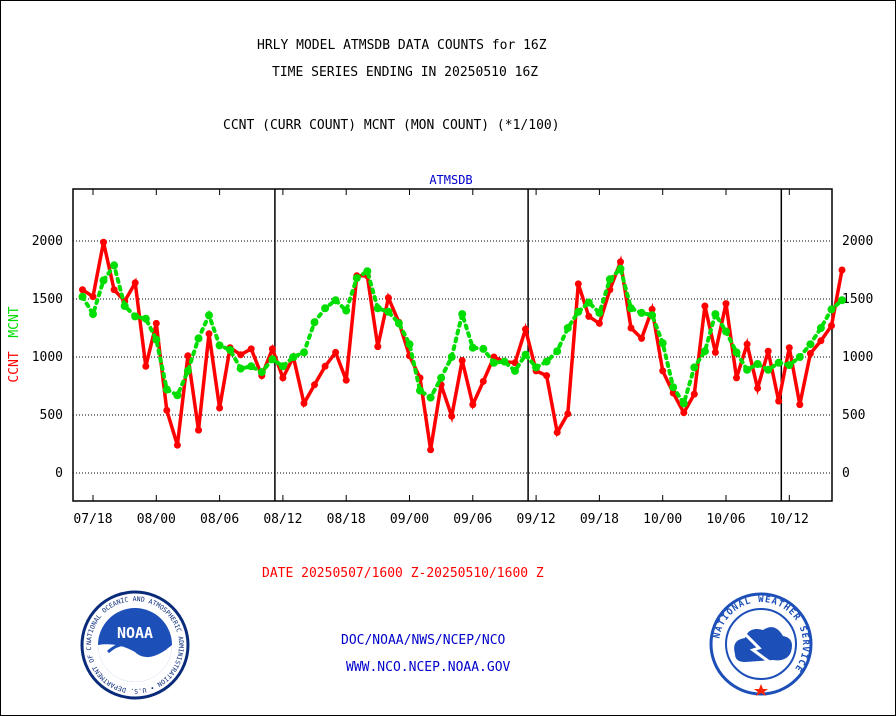 The image size is (896, 716). What do you see at coordinates (423, 640) in the screenshot?
I see `nco-link-path: DOC/NOAA/NWS/NCEP/NCO` at bounding box center [423, 640].